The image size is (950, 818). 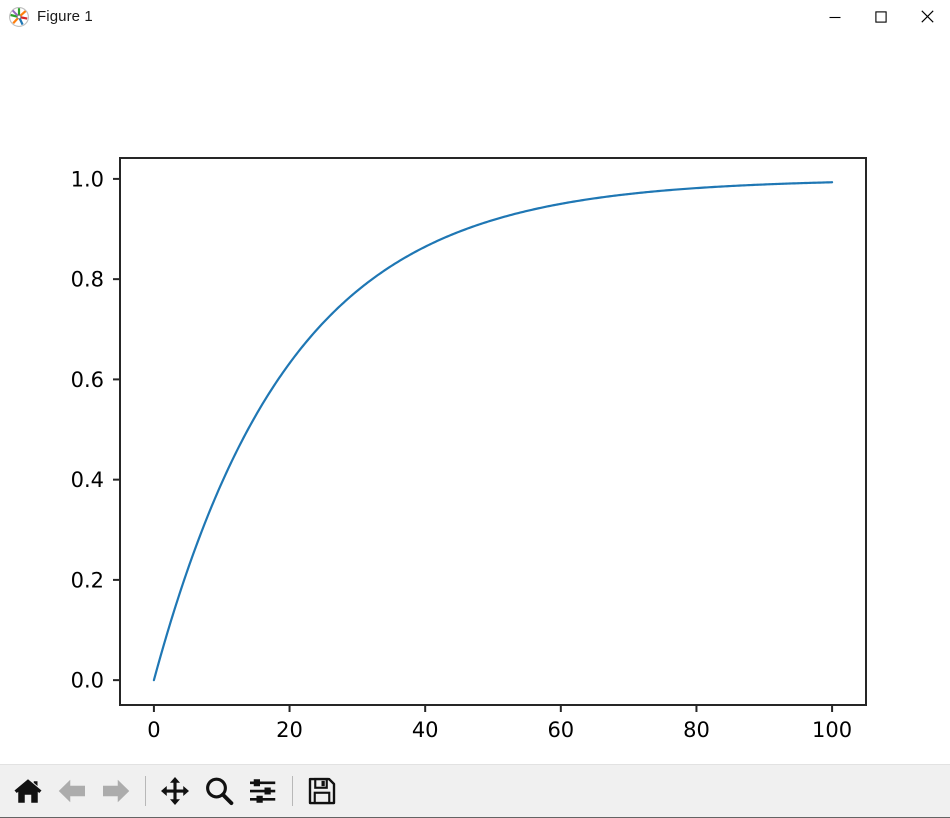 I want to click on x-tick-label: 0, so click(x=153, y=730).